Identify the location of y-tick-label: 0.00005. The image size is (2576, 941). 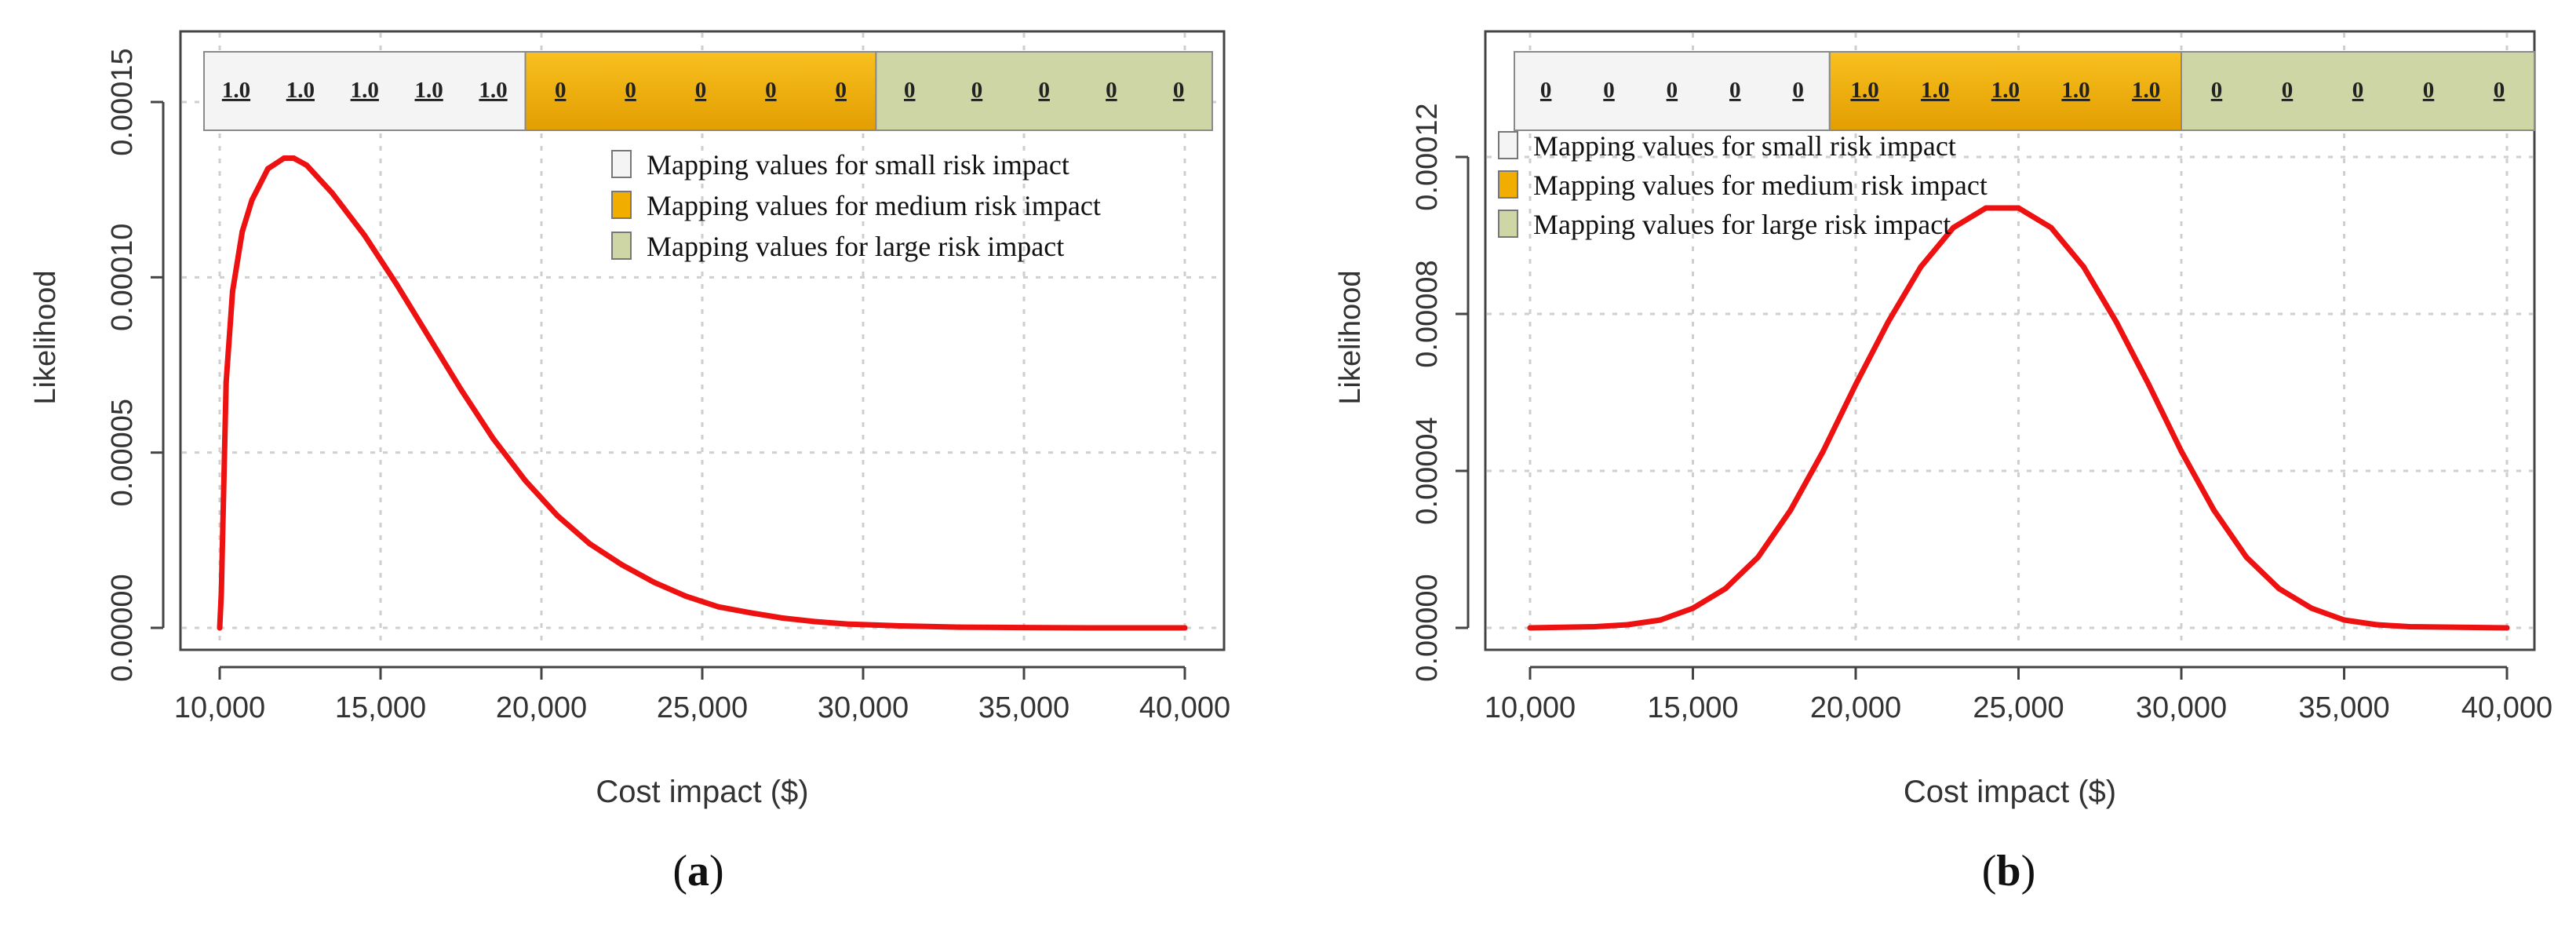
(122, 452).